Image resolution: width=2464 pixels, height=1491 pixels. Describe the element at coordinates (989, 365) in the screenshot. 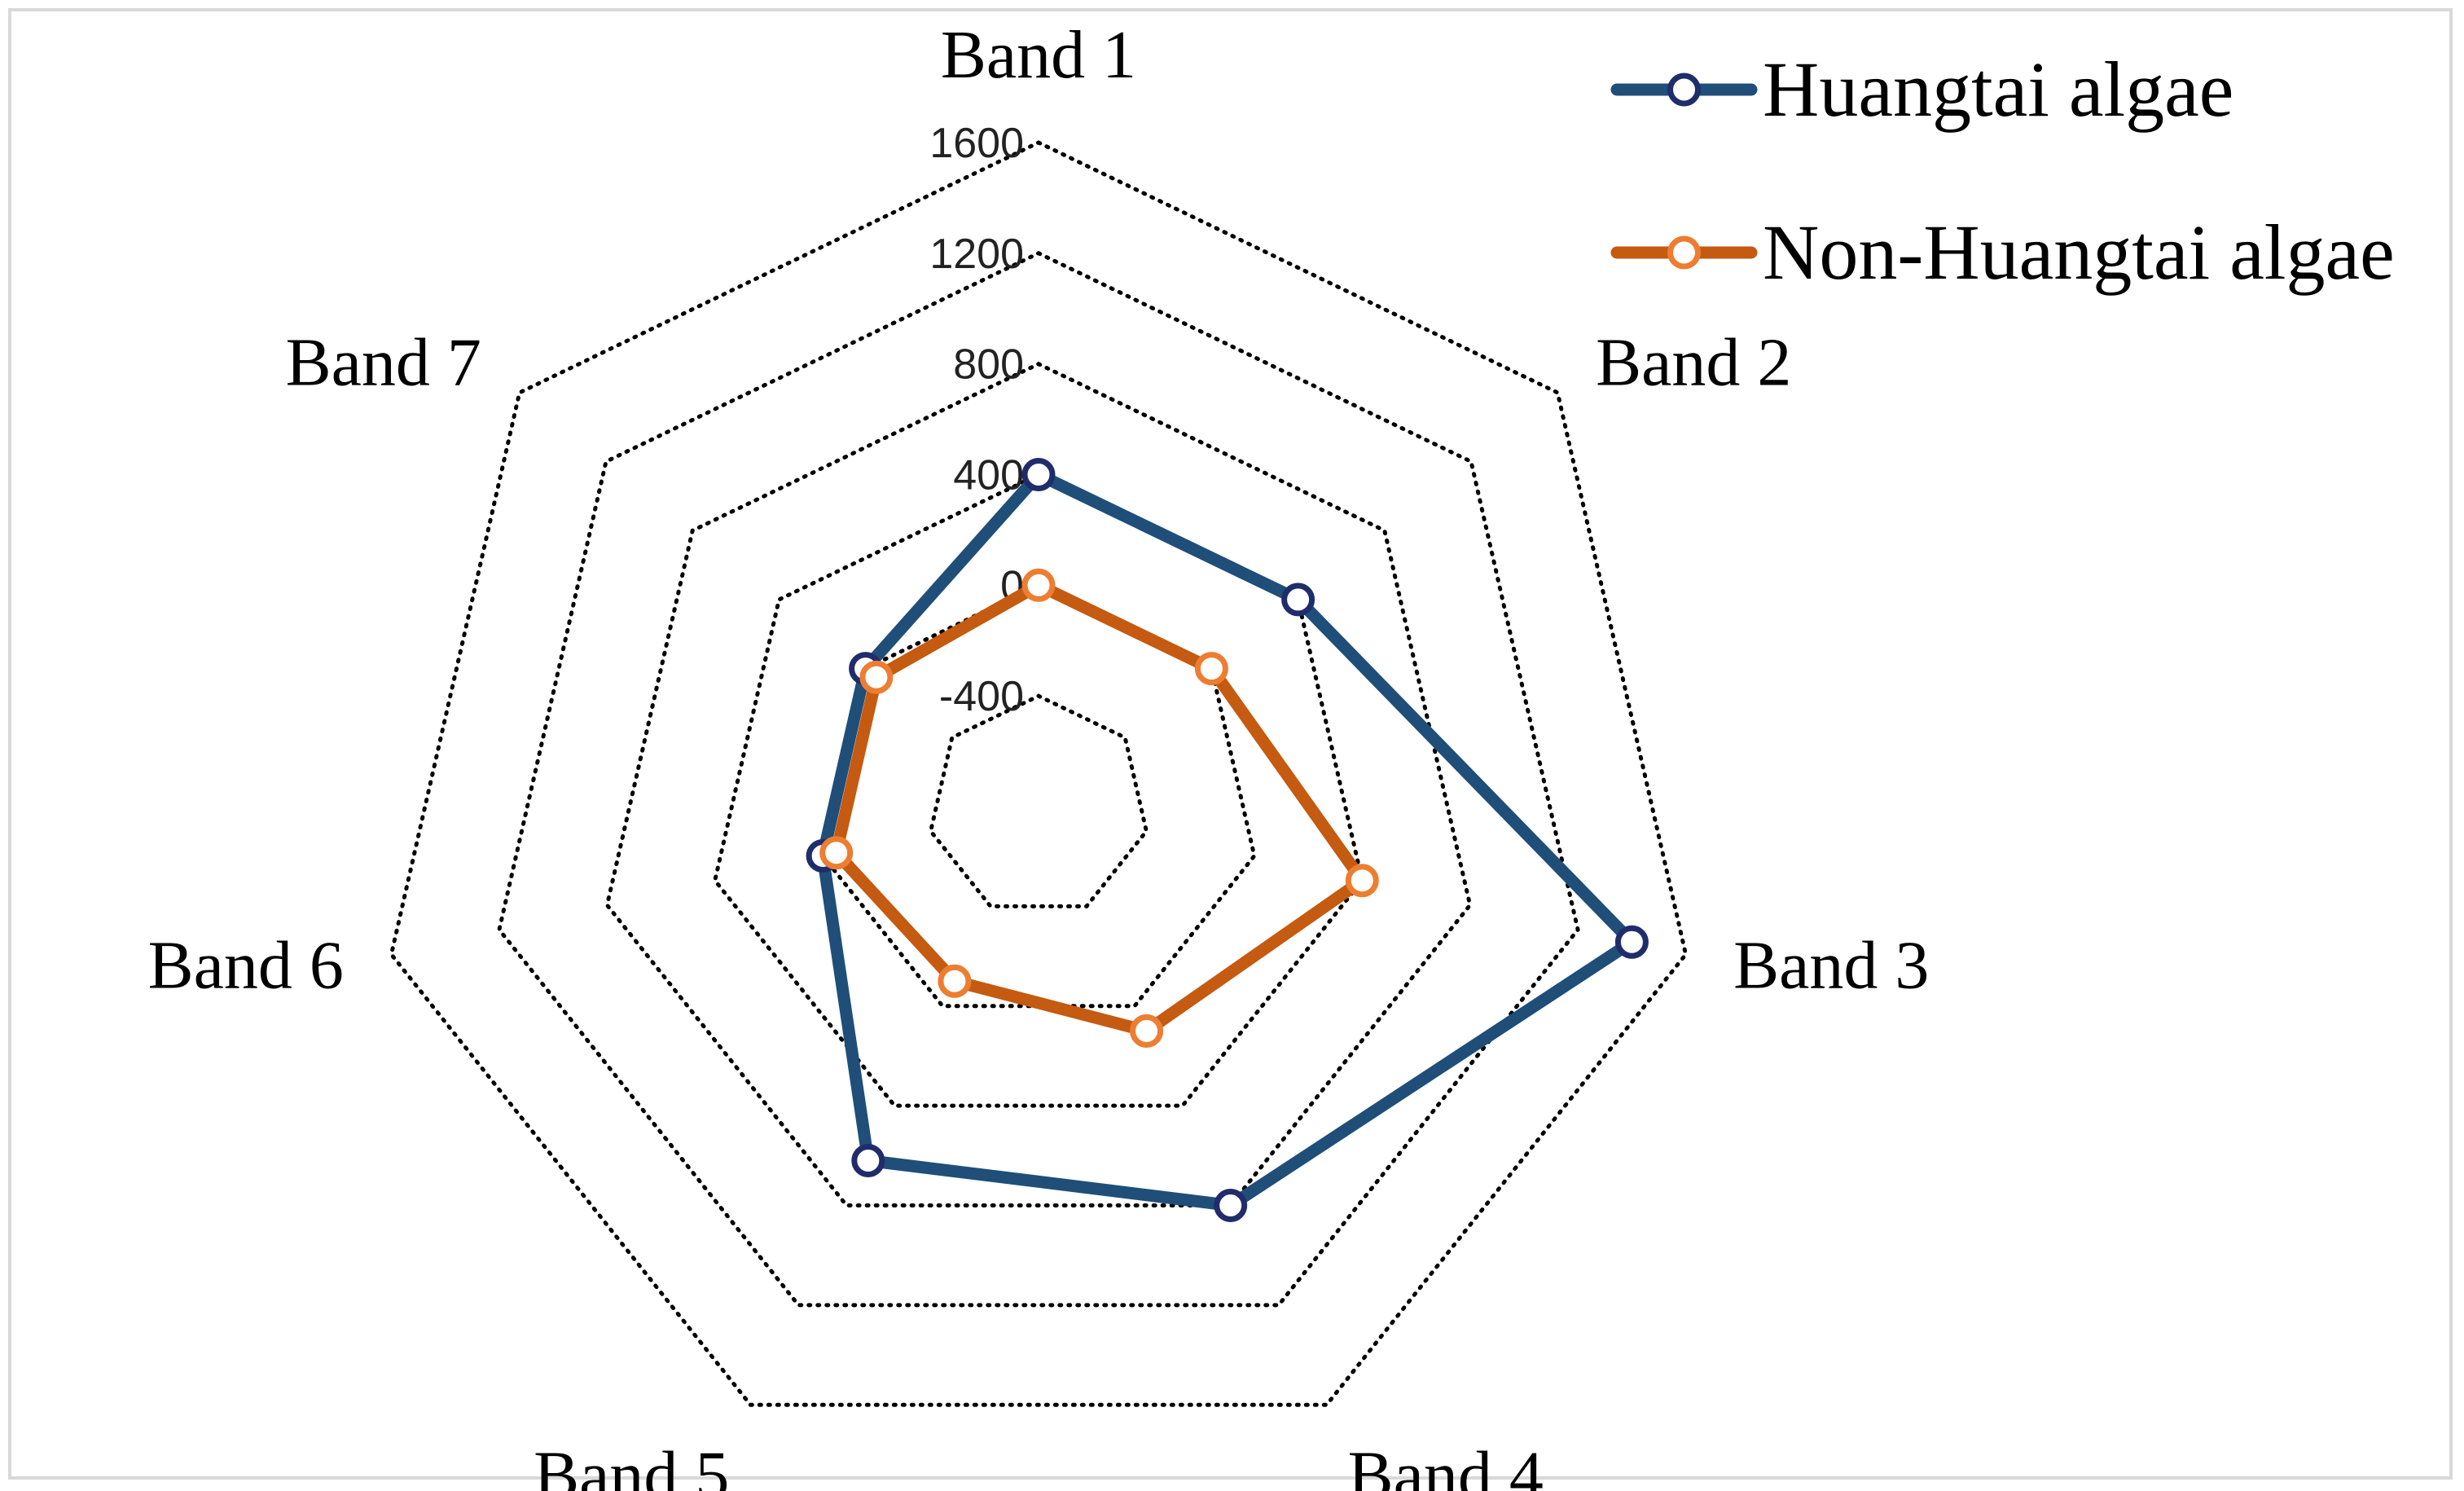

I see `r-tick-label-3: 800` at that location.